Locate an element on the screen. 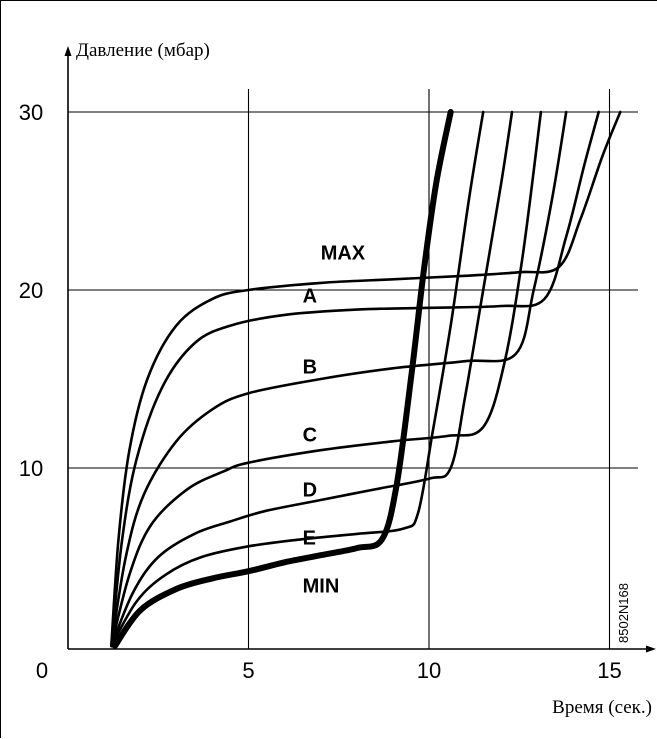  x-tick-label-10: 10 is located at coordinates (429, 670).